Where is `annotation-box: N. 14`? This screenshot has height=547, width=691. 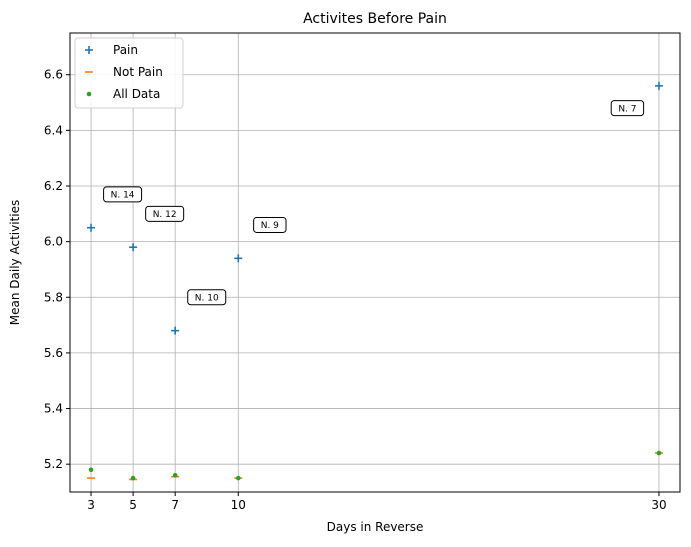 annotation-box: N. 14 is located at coordinates (123, 194).